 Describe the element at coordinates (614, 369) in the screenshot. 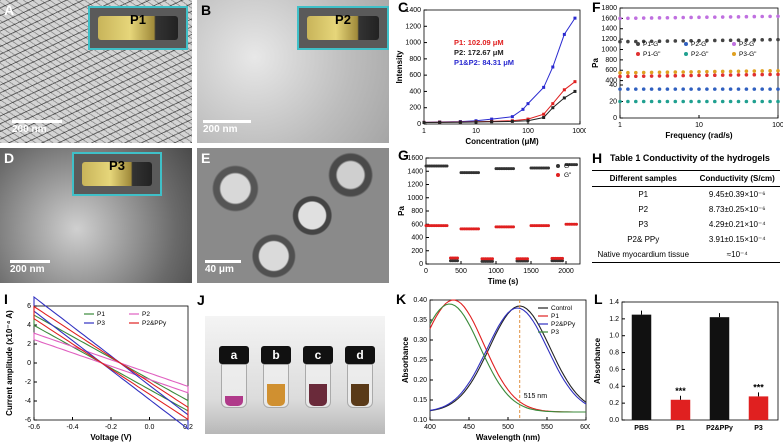

I see `tick-label: 0.6` at that location.